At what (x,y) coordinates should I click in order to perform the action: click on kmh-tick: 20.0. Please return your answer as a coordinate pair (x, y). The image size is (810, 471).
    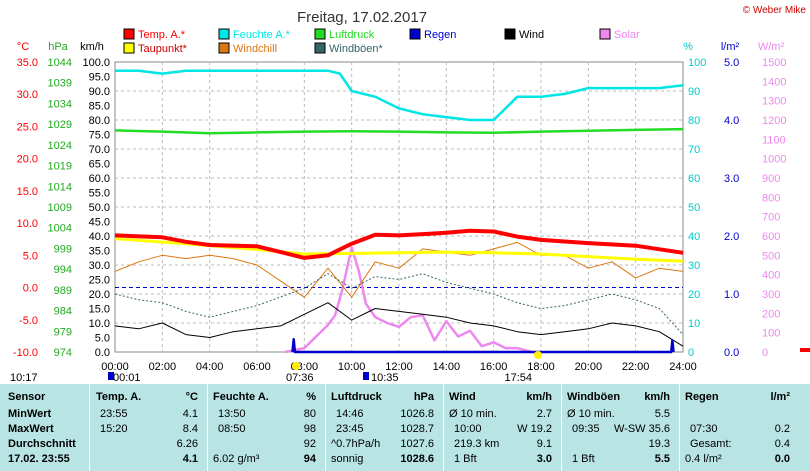
    Looking at the image, I should click on (99, 295).